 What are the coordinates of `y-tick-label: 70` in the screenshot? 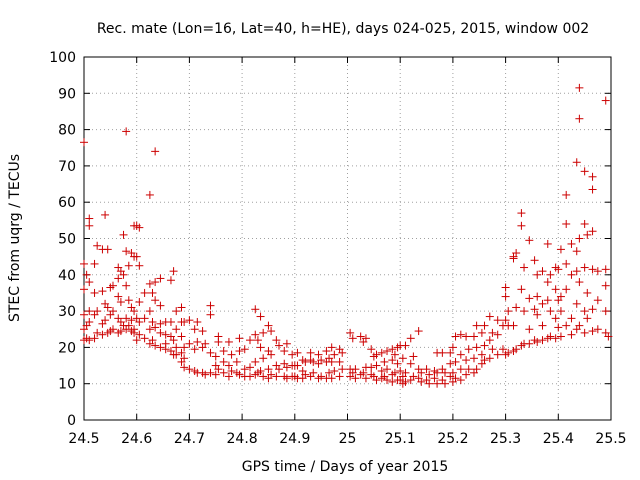 It's located at (67, 167).